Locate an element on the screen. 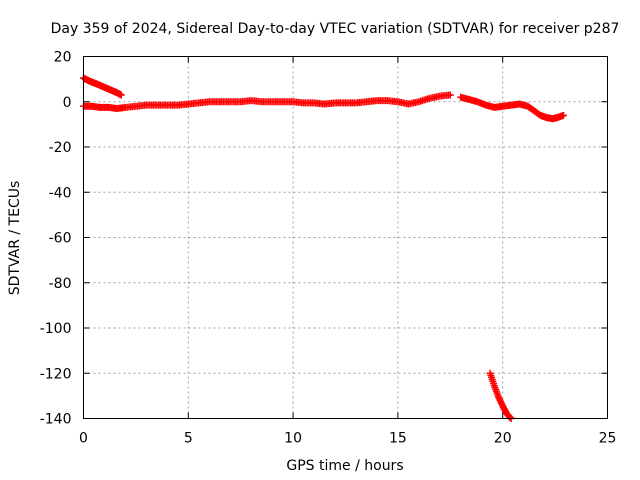 This screenshot has width=640, height=480. x-tick-label: 5 is located at coordinates (188, 439).